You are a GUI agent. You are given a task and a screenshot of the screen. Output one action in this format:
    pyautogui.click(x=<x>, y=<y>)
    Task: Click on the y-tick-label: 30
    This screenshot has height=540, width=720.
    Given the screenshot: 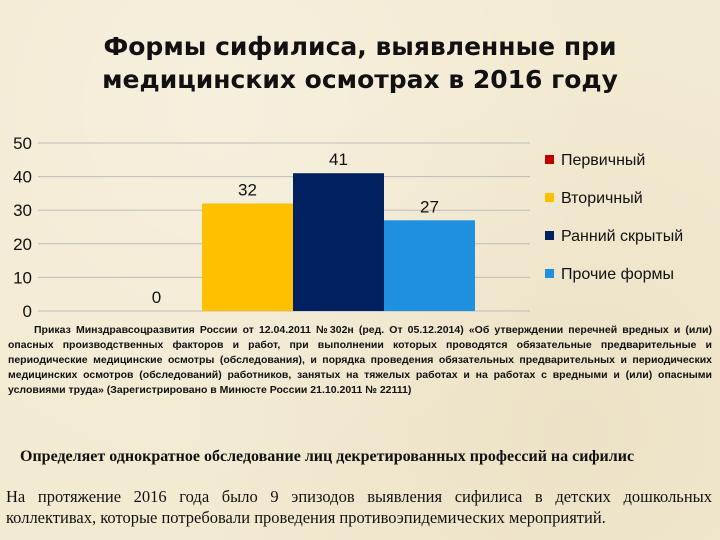 What is the action you would take?
    pyautogui.click(x=22, y=210)
    